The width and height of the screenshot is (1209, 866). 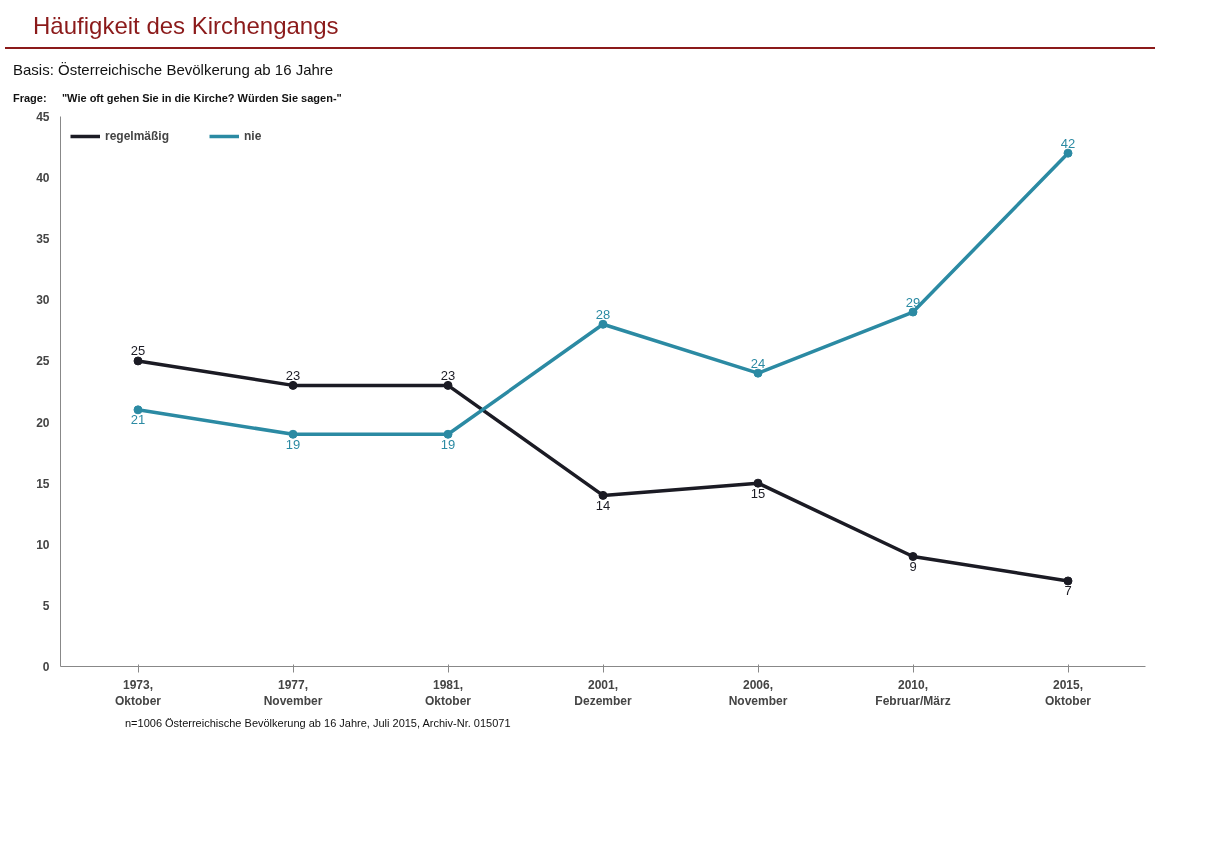 I want to click on y-tick-label: 15, so click(x=43, y=484).